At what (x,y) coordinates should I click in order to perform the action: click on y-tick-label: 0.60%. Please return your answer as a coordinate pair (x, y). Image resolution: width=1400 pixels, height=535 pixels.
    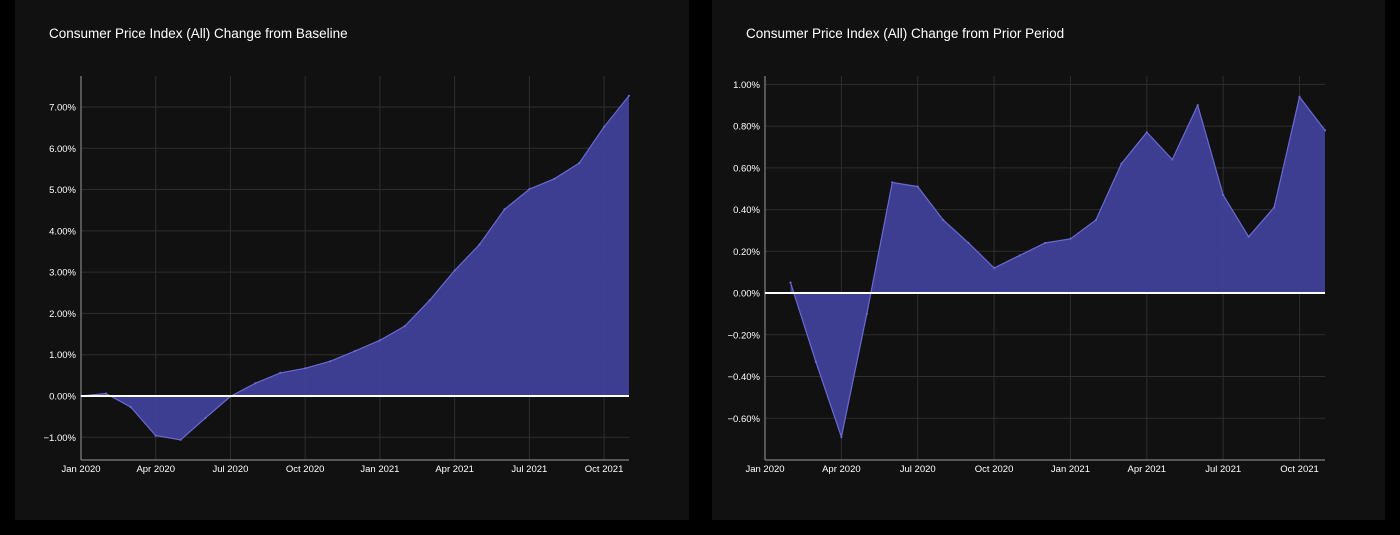
    Looking at the image, I should click on (746, 168).